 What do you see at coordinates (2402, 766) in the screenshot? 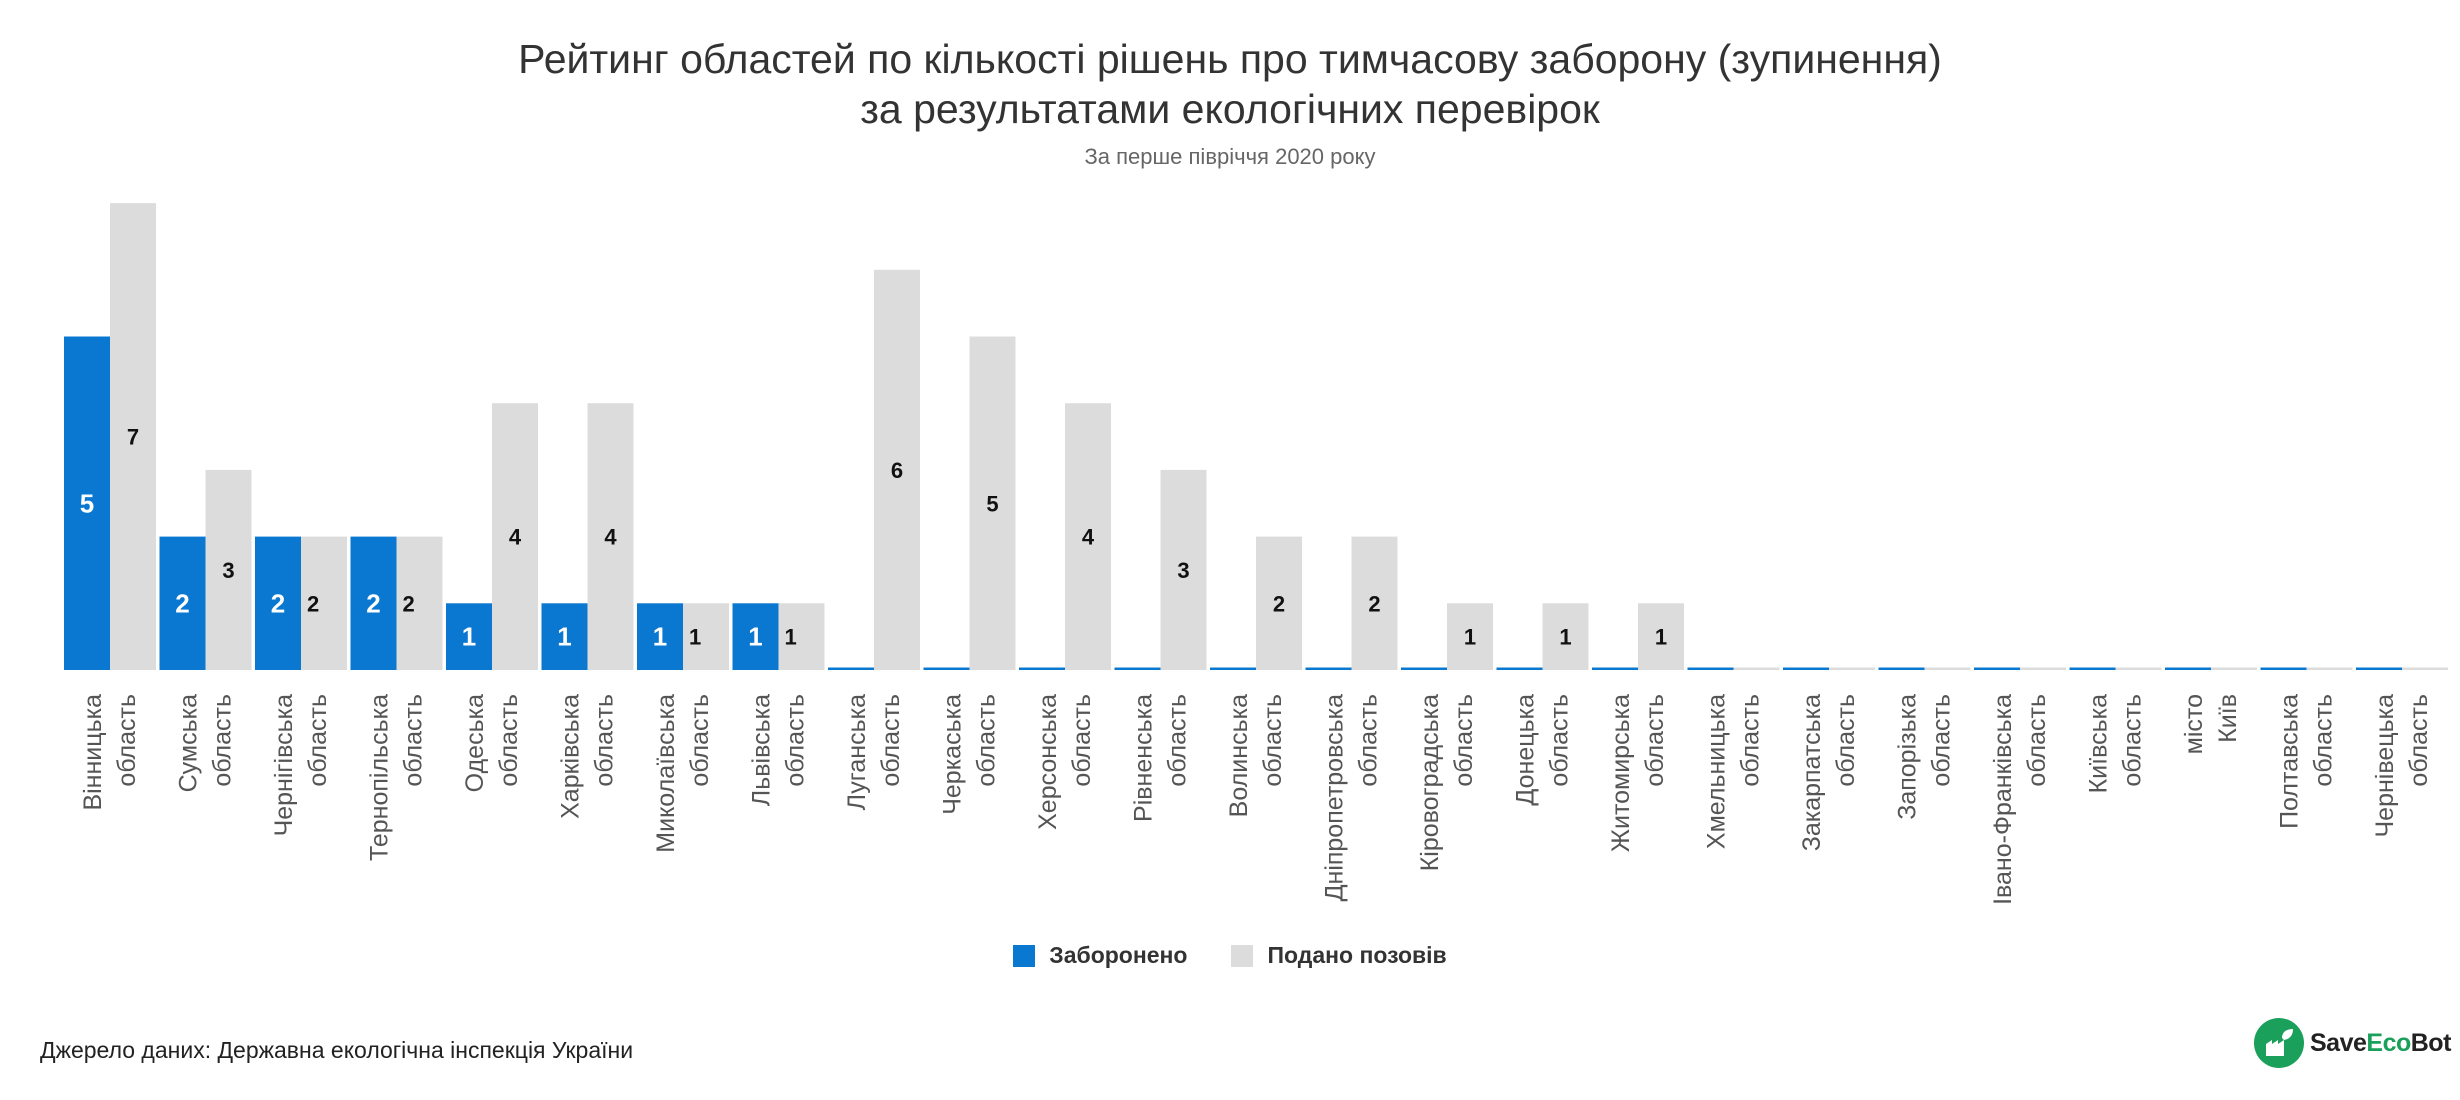
I see `x-tick-label: Чернівецька область` at bounding box center [2402, 766].